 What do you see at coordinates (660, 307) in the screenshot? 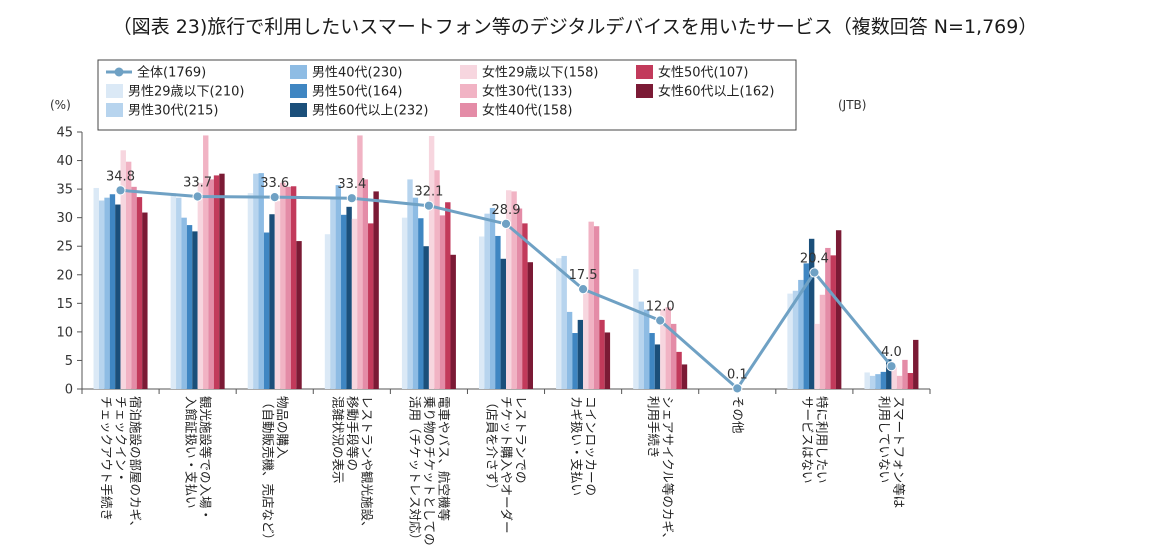
I see `data-label-7: 12.0` at bounding box center [660, 307].